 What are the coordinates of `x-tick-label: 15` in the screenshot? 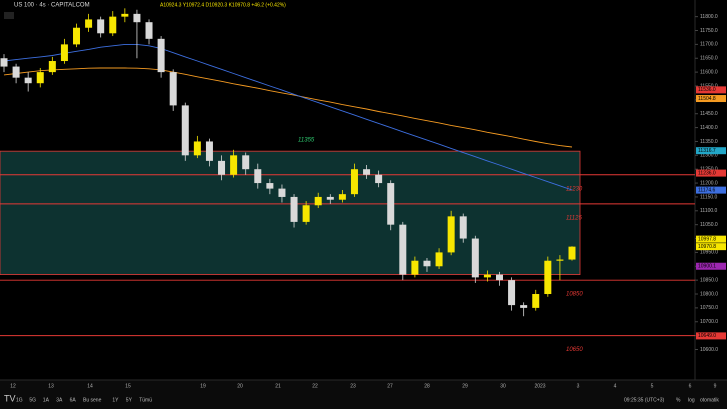 It's located at (128, 386).